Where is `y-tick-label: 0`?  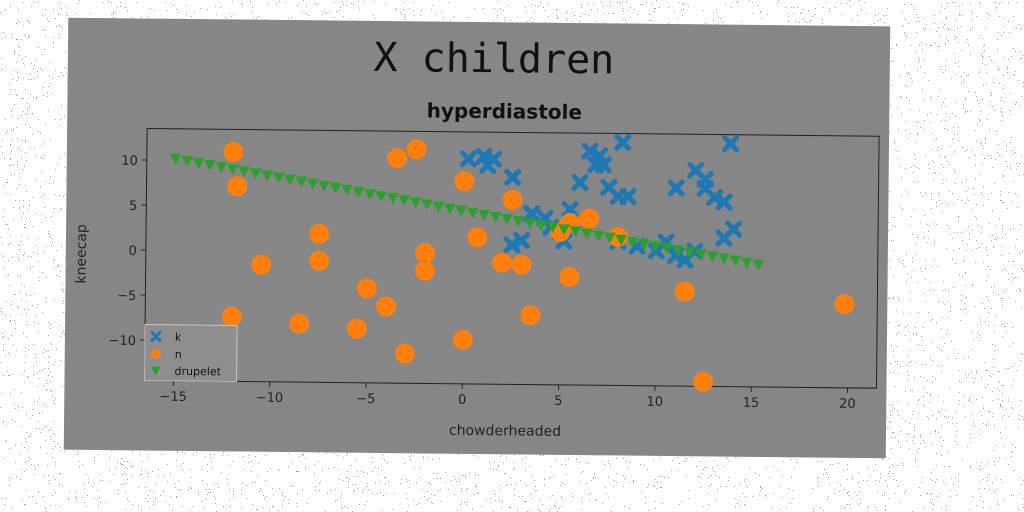 y-tick-label: 0 is located at coordinates (132, 251).